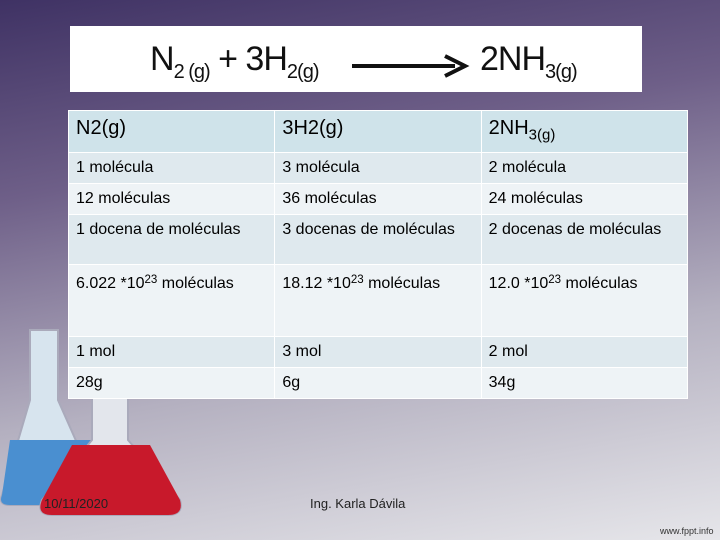  I want to click on table-cell: N2(g), so click(171, 131).